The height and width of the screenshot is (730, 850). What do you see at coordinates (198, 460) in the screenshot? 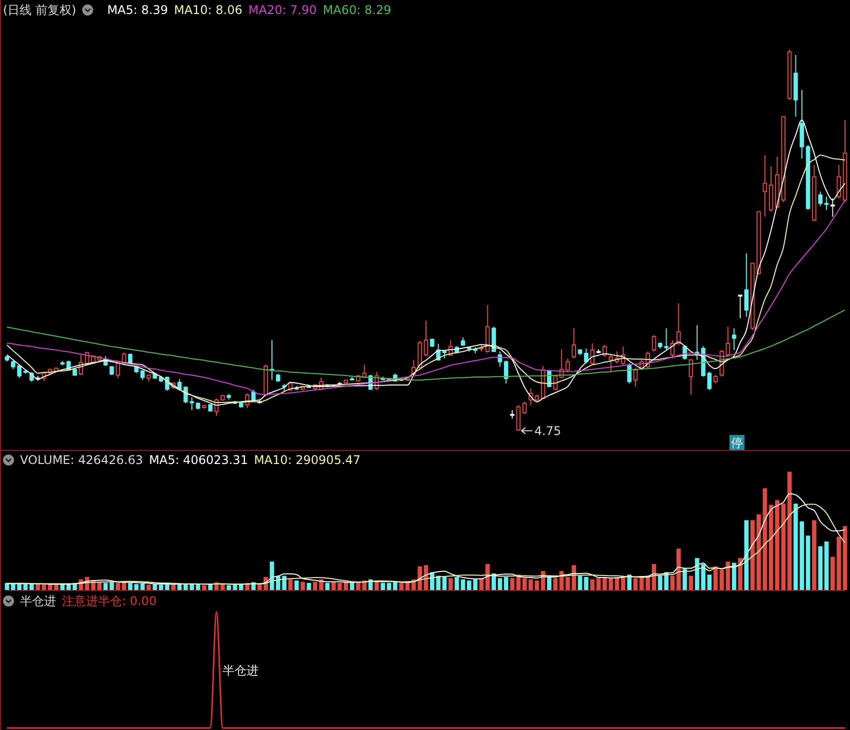
I see `text: MA5: 406023.31` at bounding box center [198, 460].